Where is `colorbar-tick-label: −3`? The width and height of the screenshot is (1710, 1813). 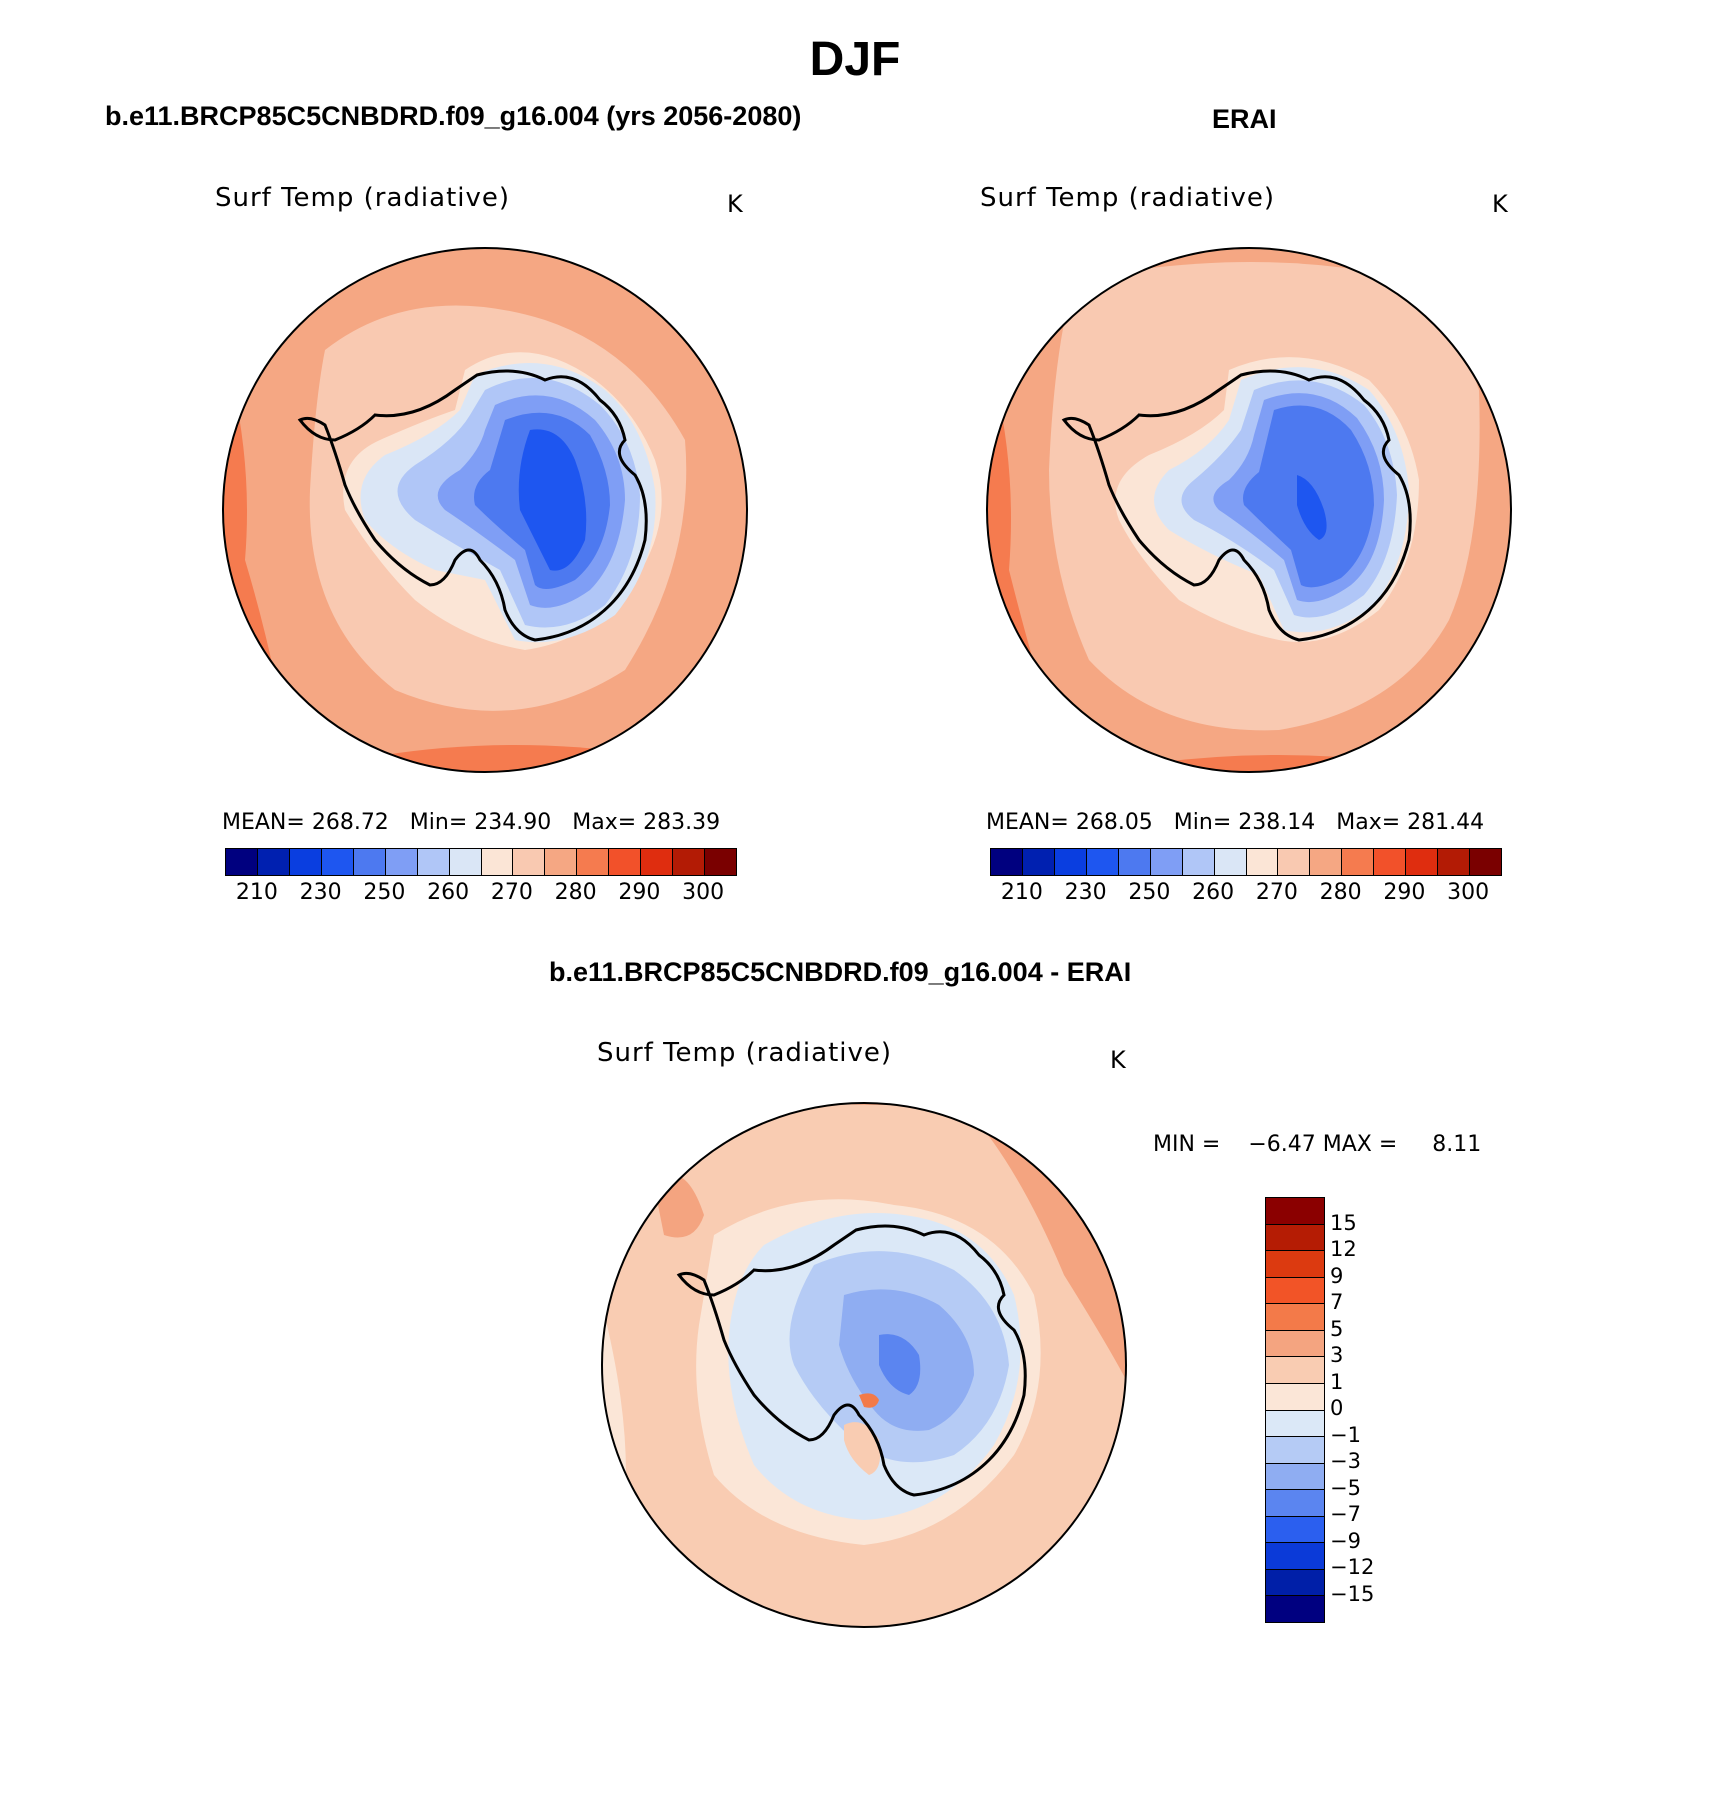 colorbar-tick-label: −3 is located at coordinates (1345, 1461).